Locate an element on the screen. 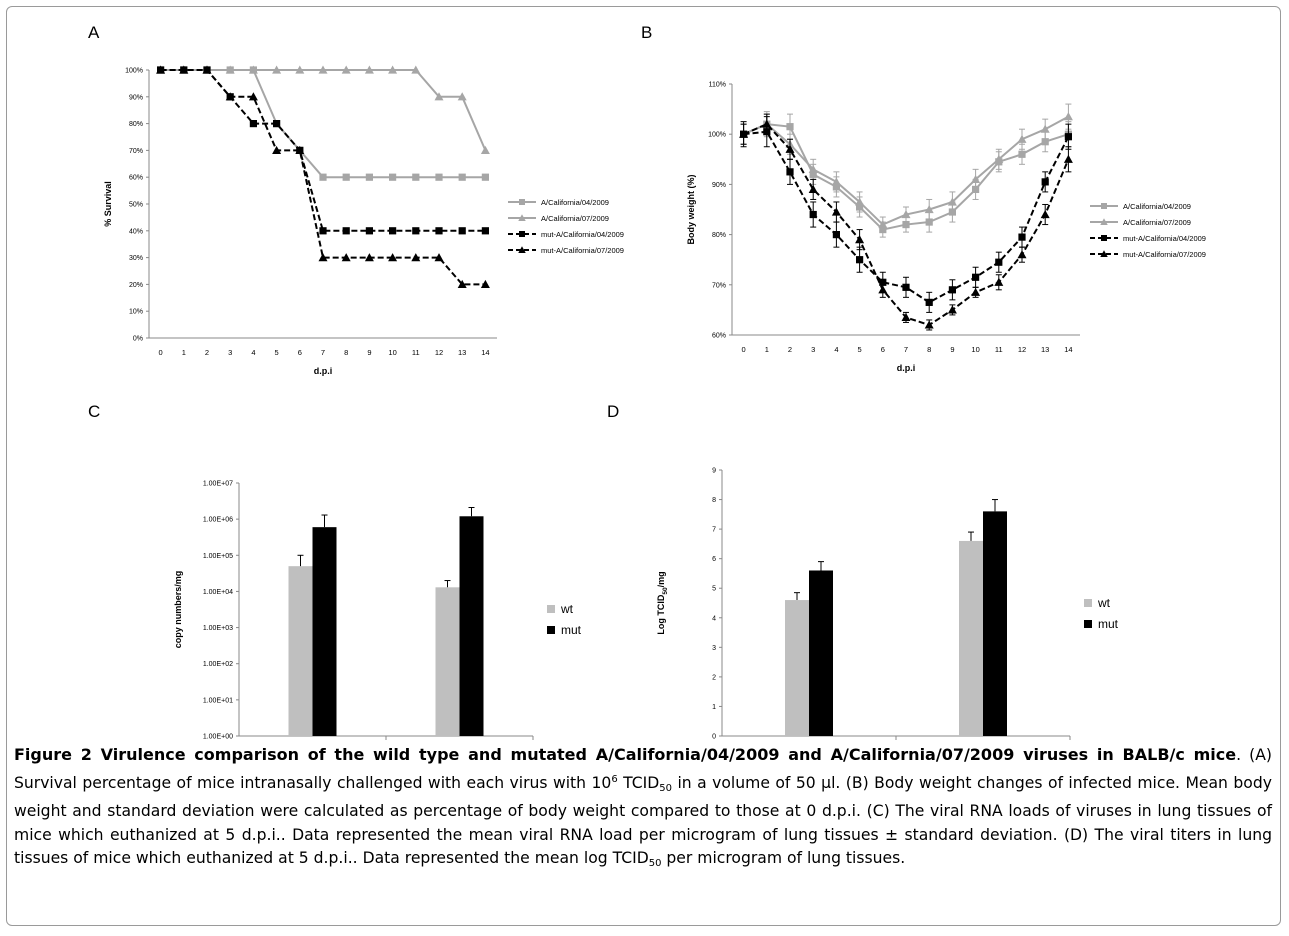 Image resolution: width=1289 pixels, height=936 pixels. y-axis-title: % Survival is located at coordinates (108, 204).